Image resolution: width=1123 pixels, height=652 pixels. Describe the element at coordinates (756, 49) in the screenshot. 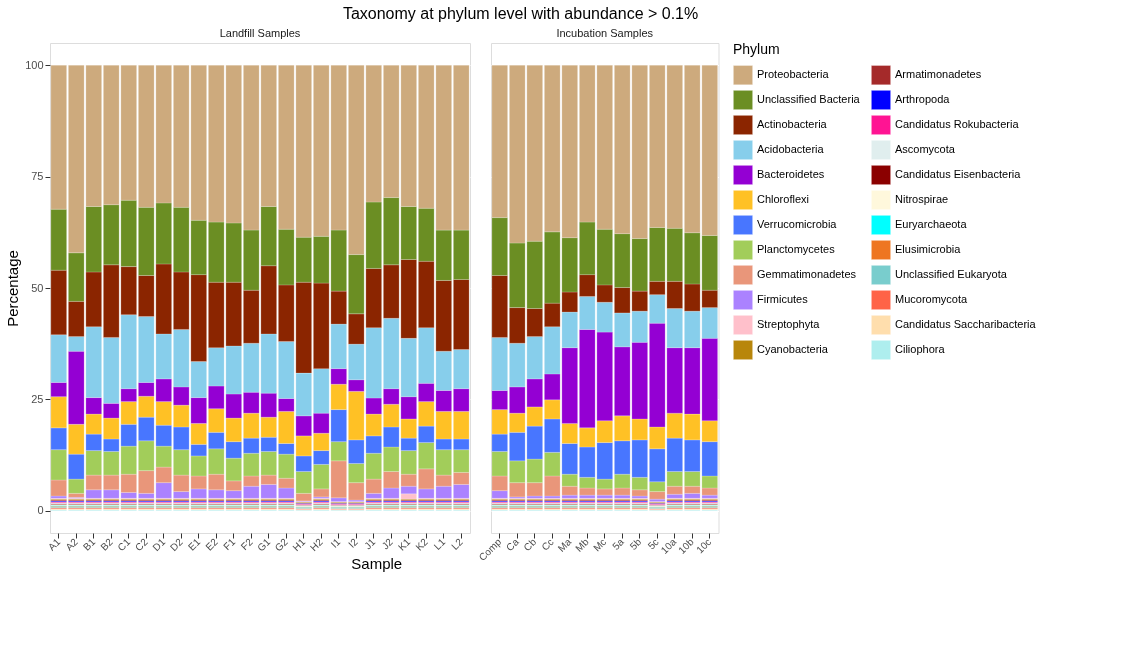

I see `legend-title: Phylum` at that location.